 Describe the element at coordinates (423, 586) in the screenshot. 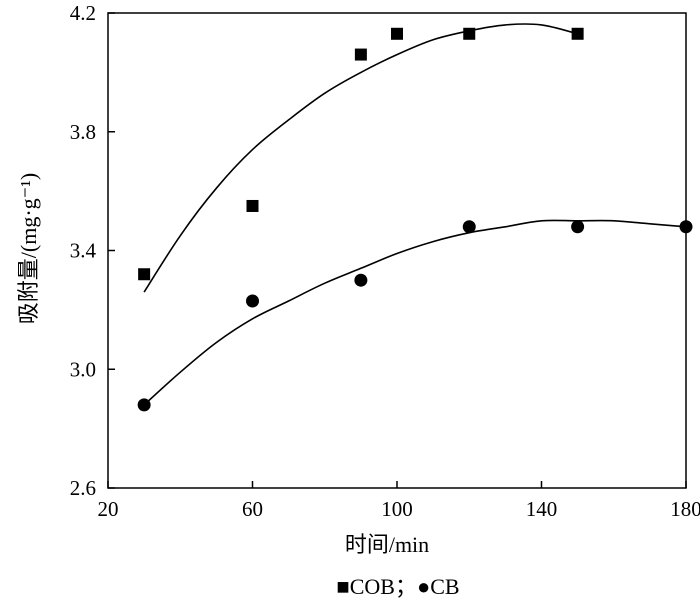

I see `legend-marker-circle: ●` at that location.